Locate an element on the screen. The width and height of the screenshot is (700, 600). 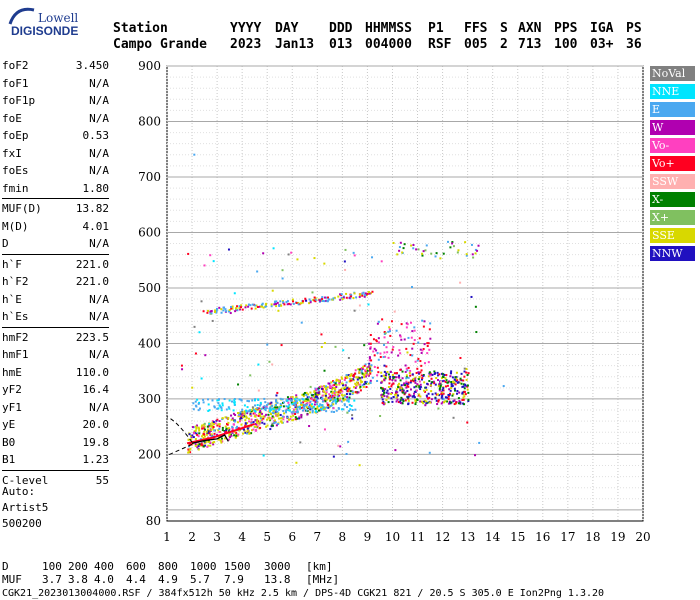
x-tick-label: 18 is located at coordinates (592, 537).